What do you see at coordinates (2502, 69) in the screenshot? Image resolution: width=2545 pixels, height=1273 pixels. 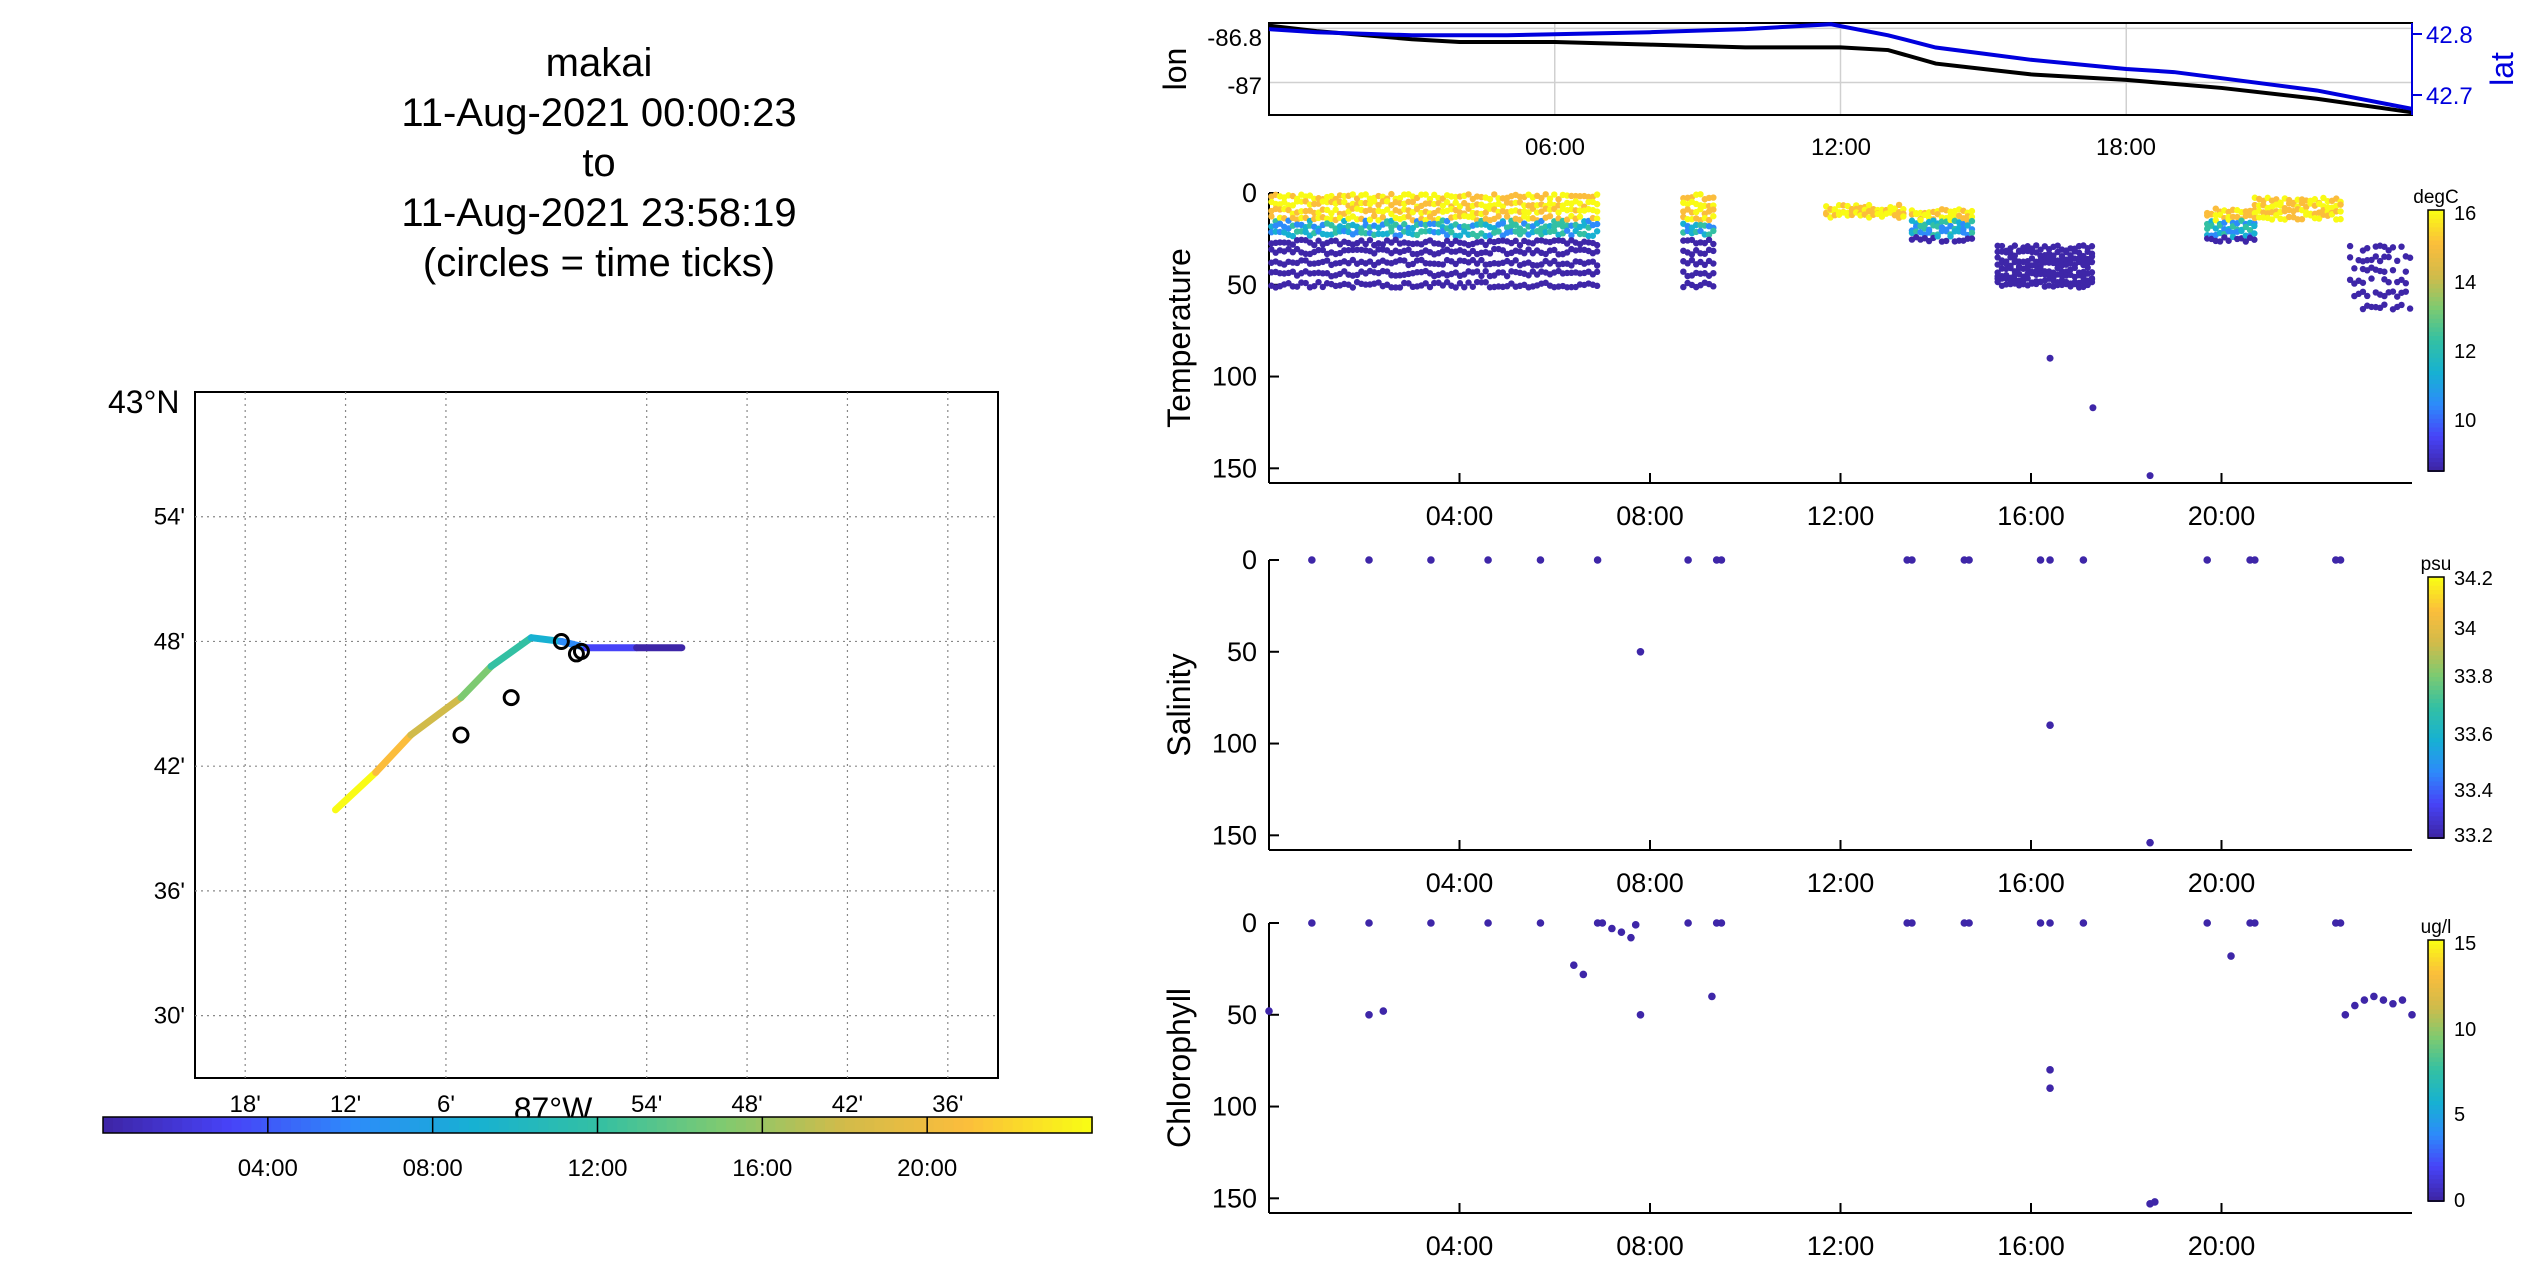 I see `lat-axis-label: lat` at bounding box center [2502, 69].